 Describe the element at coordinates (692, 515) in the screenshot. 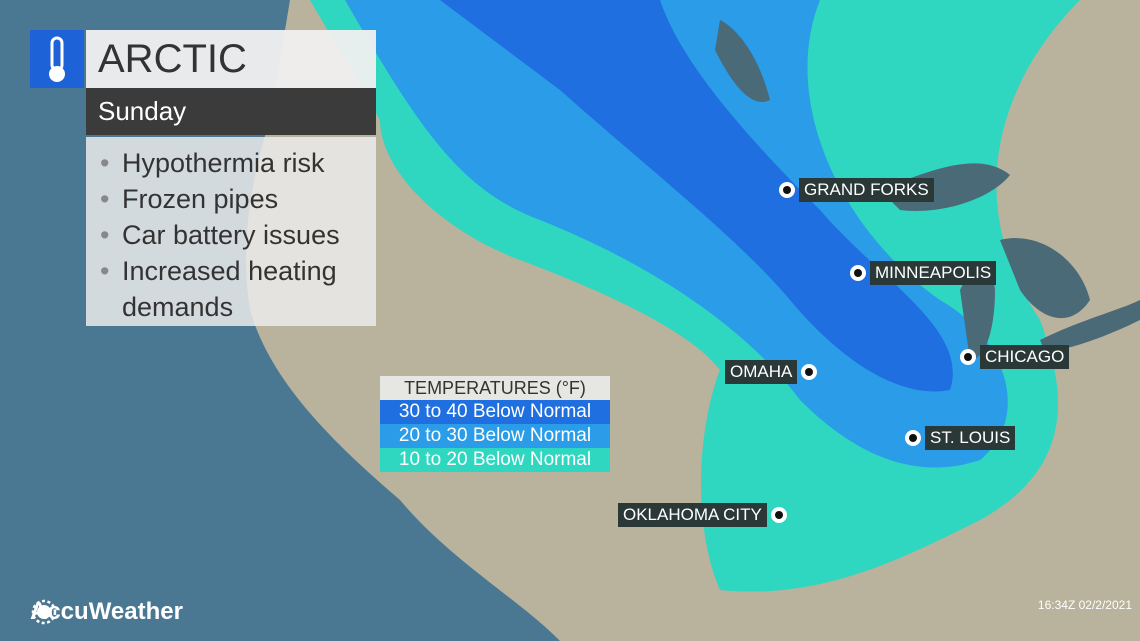

I see `city-label: OKLAHOMA CITY` at that location.